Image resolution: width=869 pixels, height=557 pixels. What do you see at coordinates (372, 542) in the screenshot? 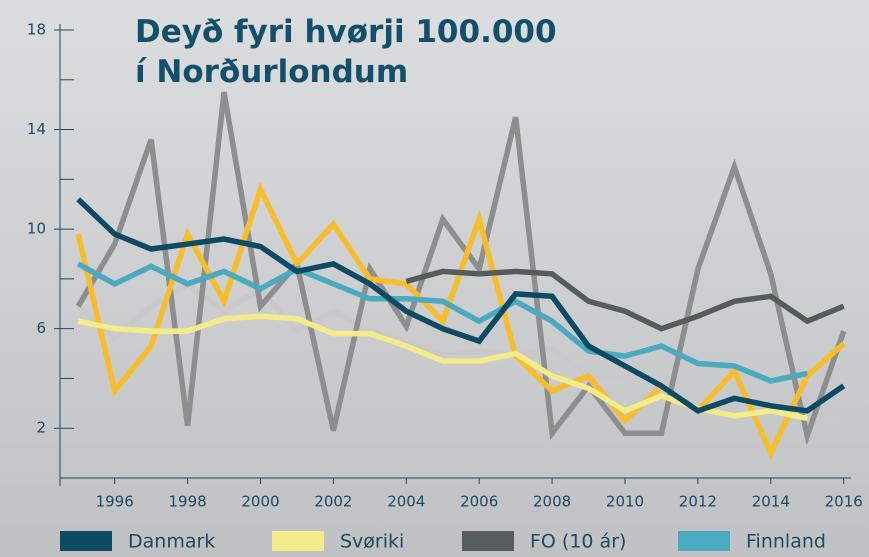
I see `legend-label: Svøriki` at bounding box center [372, 542].